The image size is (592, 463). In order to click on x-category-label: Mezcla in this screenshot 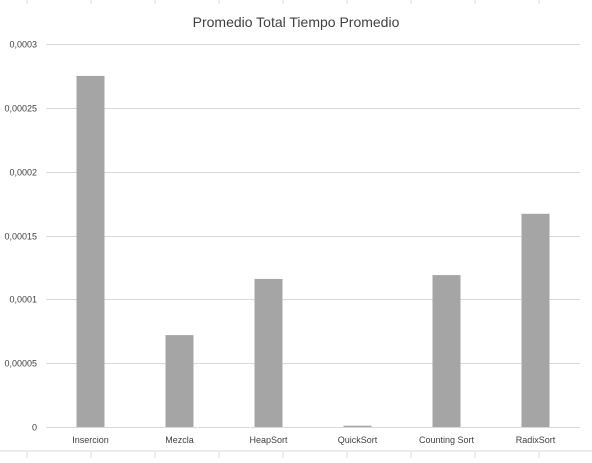, I will do `click(179, 440)`.